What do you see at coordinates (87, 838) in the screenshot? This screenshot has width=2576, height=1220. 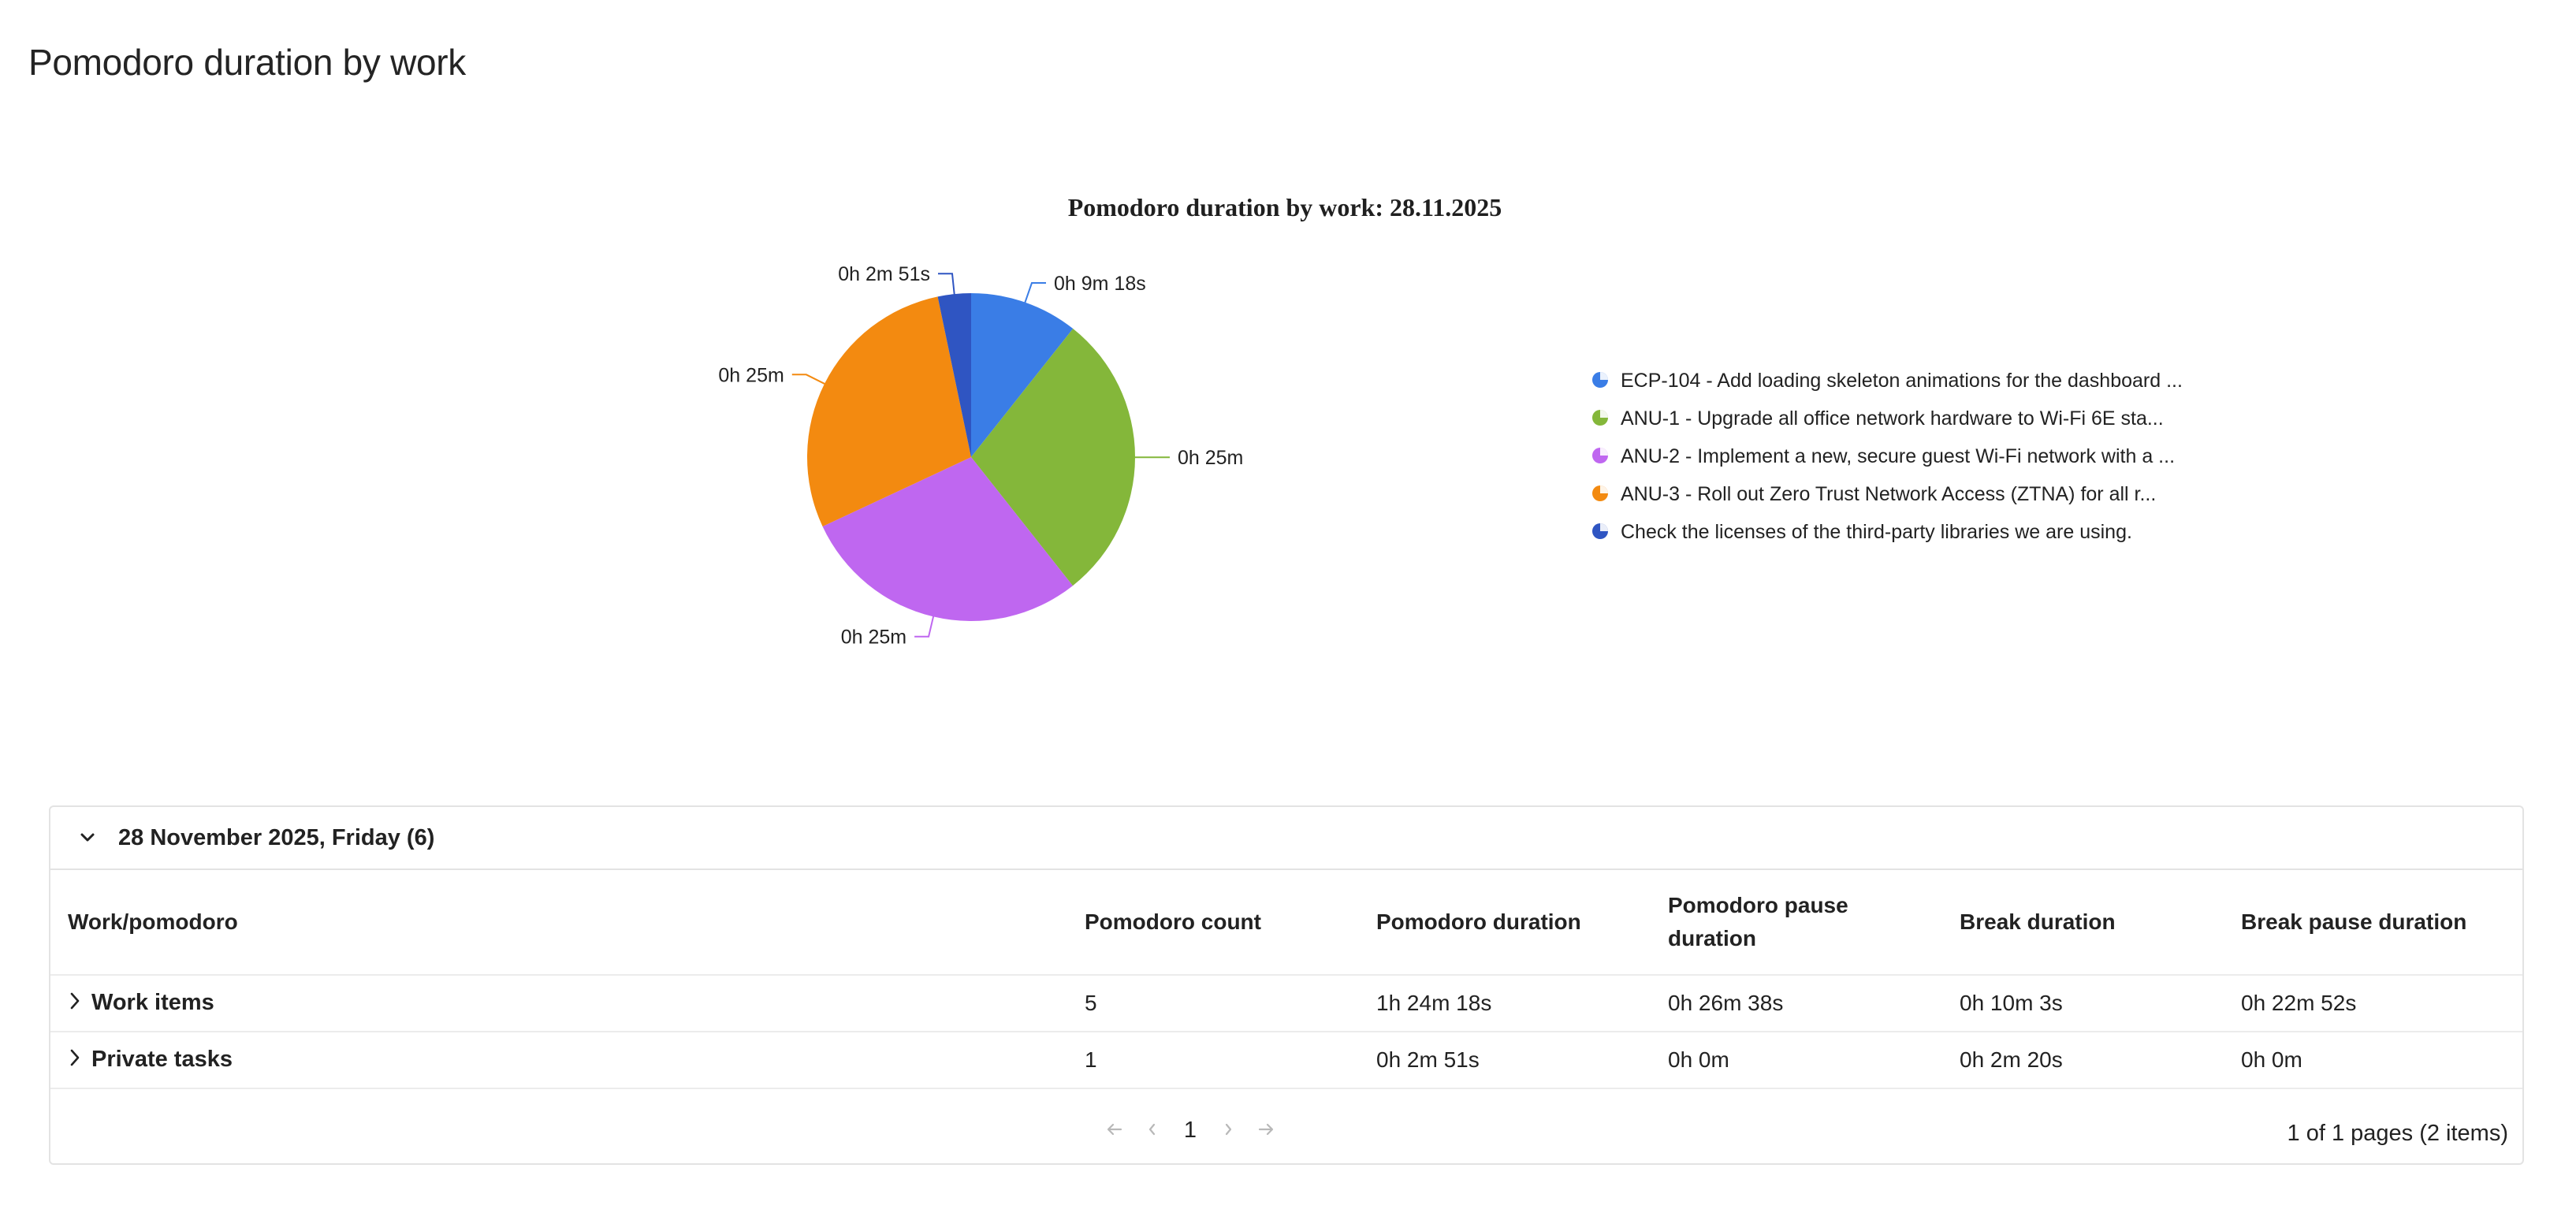 I see `chevron-down-icon` at bounding box center [87, 838].